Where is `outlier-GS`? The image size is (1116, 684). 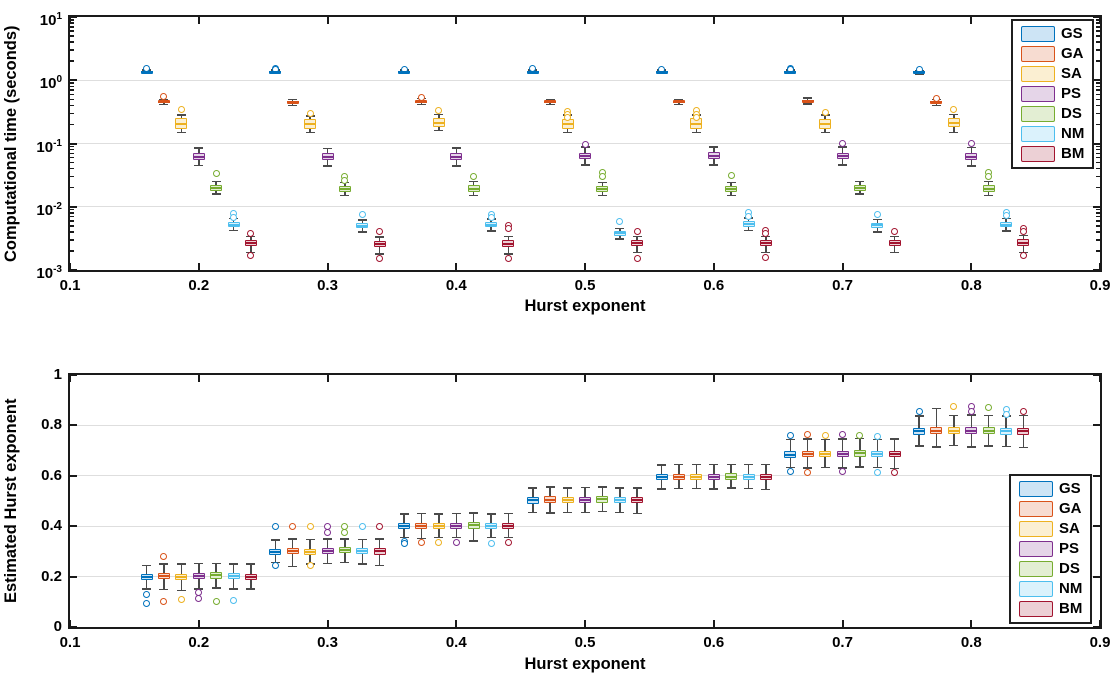
outlier-GS is located at coordinates (275, 526).